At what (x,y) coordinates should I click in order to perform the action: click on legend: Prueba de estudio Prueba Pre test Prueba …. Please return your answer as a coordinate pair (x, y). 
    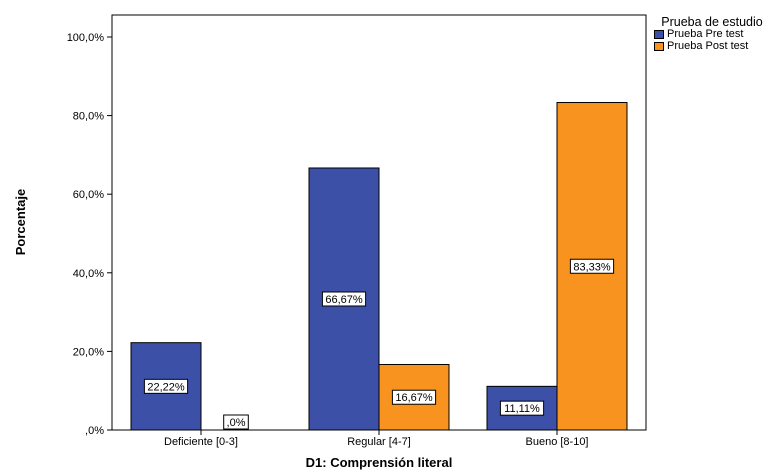
    Looking at the image, I should click on (717, 34).